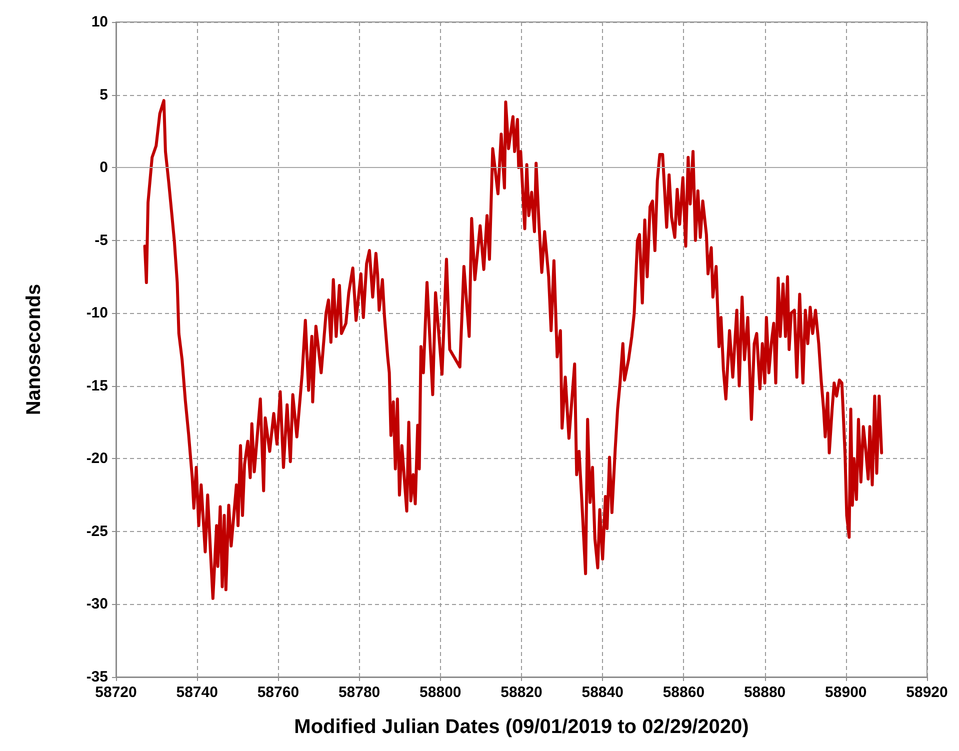 This screenshot has height=751, width=959. Describe the element at coordinates (683, 692) in the screenshot. I see `x-tick-label: 58860` at that location.